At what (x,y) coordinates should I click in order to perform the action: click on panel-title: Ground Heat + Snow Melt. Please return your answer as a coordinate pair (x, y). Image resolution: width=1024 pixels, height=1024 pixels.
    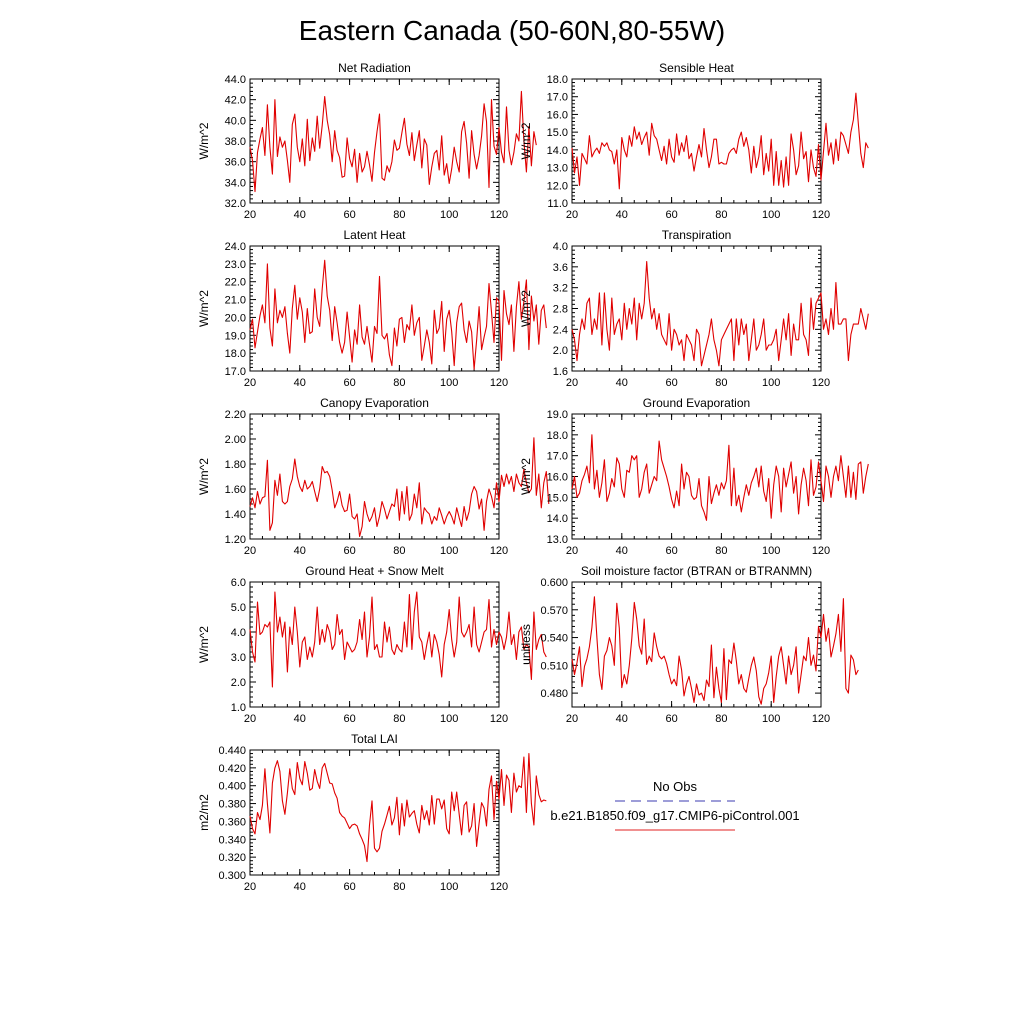
    Looking at the image, I should click on (374, 571).